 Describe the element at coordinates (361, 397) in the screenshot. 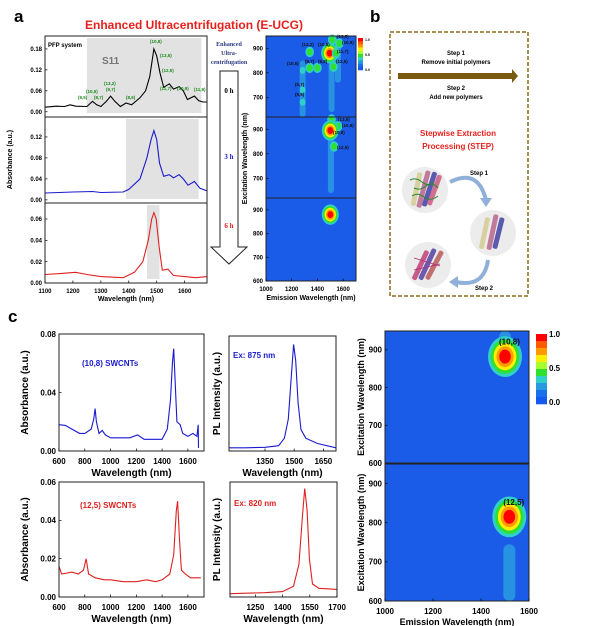

I see `y-axis-label: Excitation Wavelength (nm)` at that location.